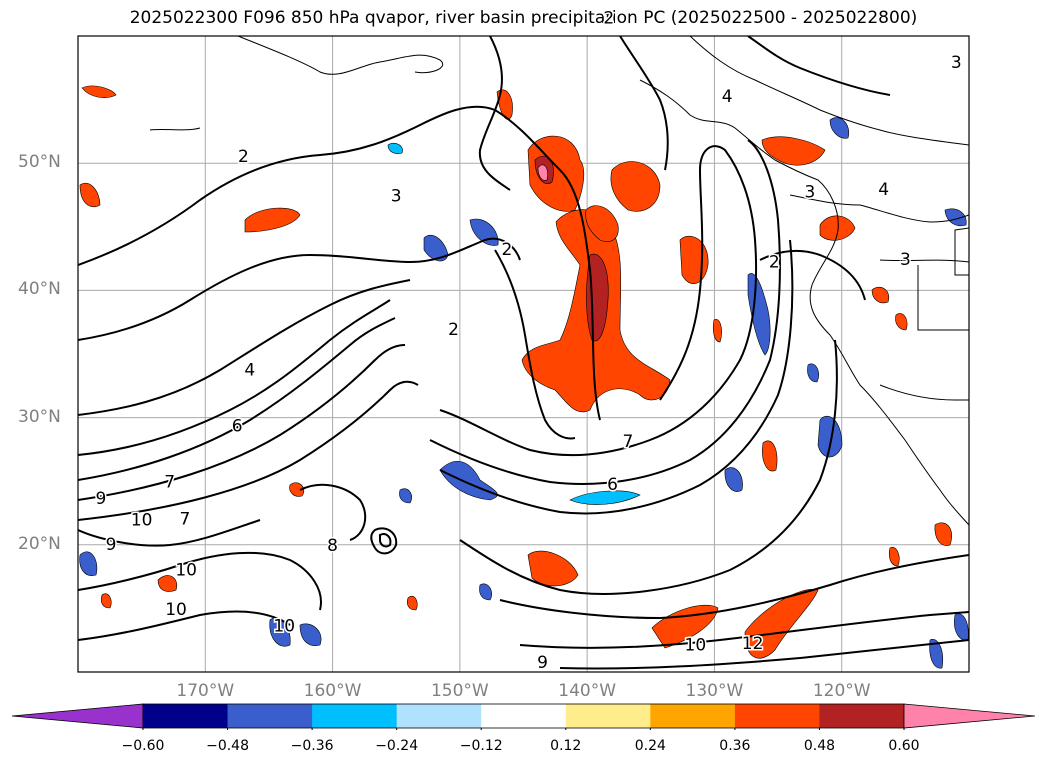  What do you see at coordinates (312, 746) in the screenshot?
I see `colorbar-tick-label: −0.36` at bounding box center [312, 746].